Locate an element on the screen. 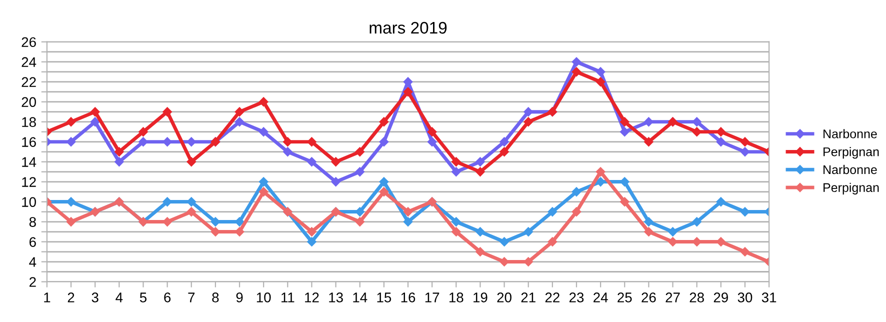  x-tick-label: 22 is located at coordinates (552, 297).